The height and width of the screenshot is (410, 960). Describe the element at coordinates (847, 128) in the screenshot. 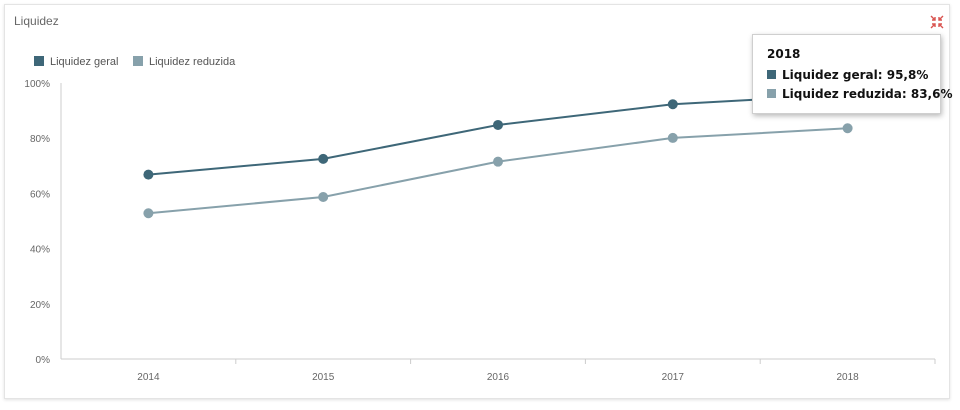

I see `data-point-2-2018` at that location.